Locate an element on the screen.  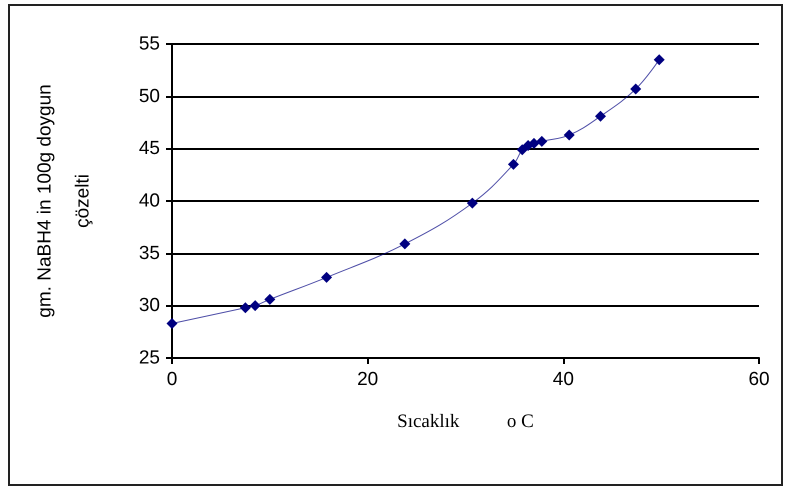
x-tick-label: 0 is located at coordinates (172, 379).